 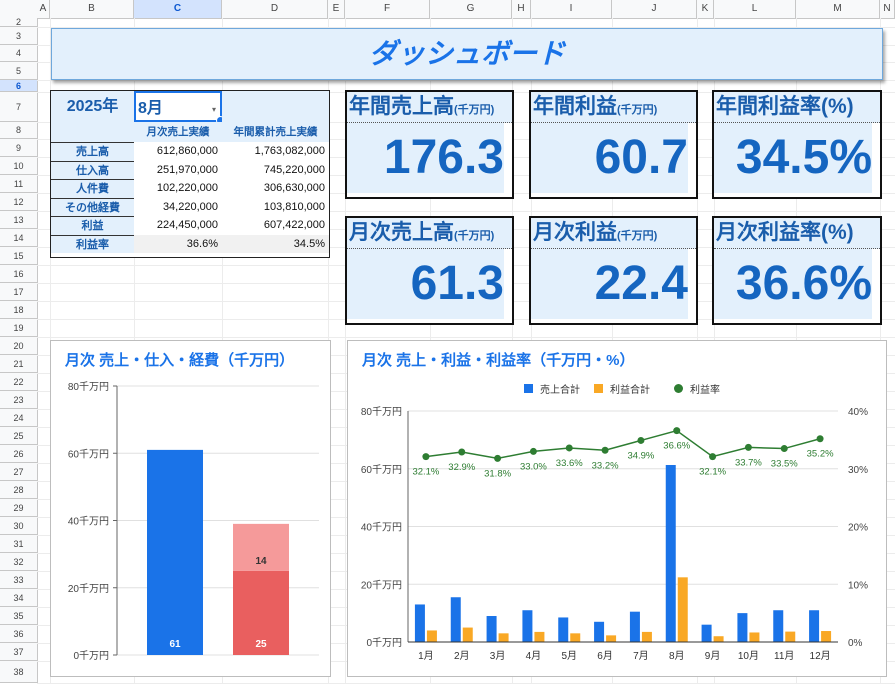 What do you see at coordinates (521, 9) in the screenshot?
I see `column-header-h: H` at bounding box center [521, 9].